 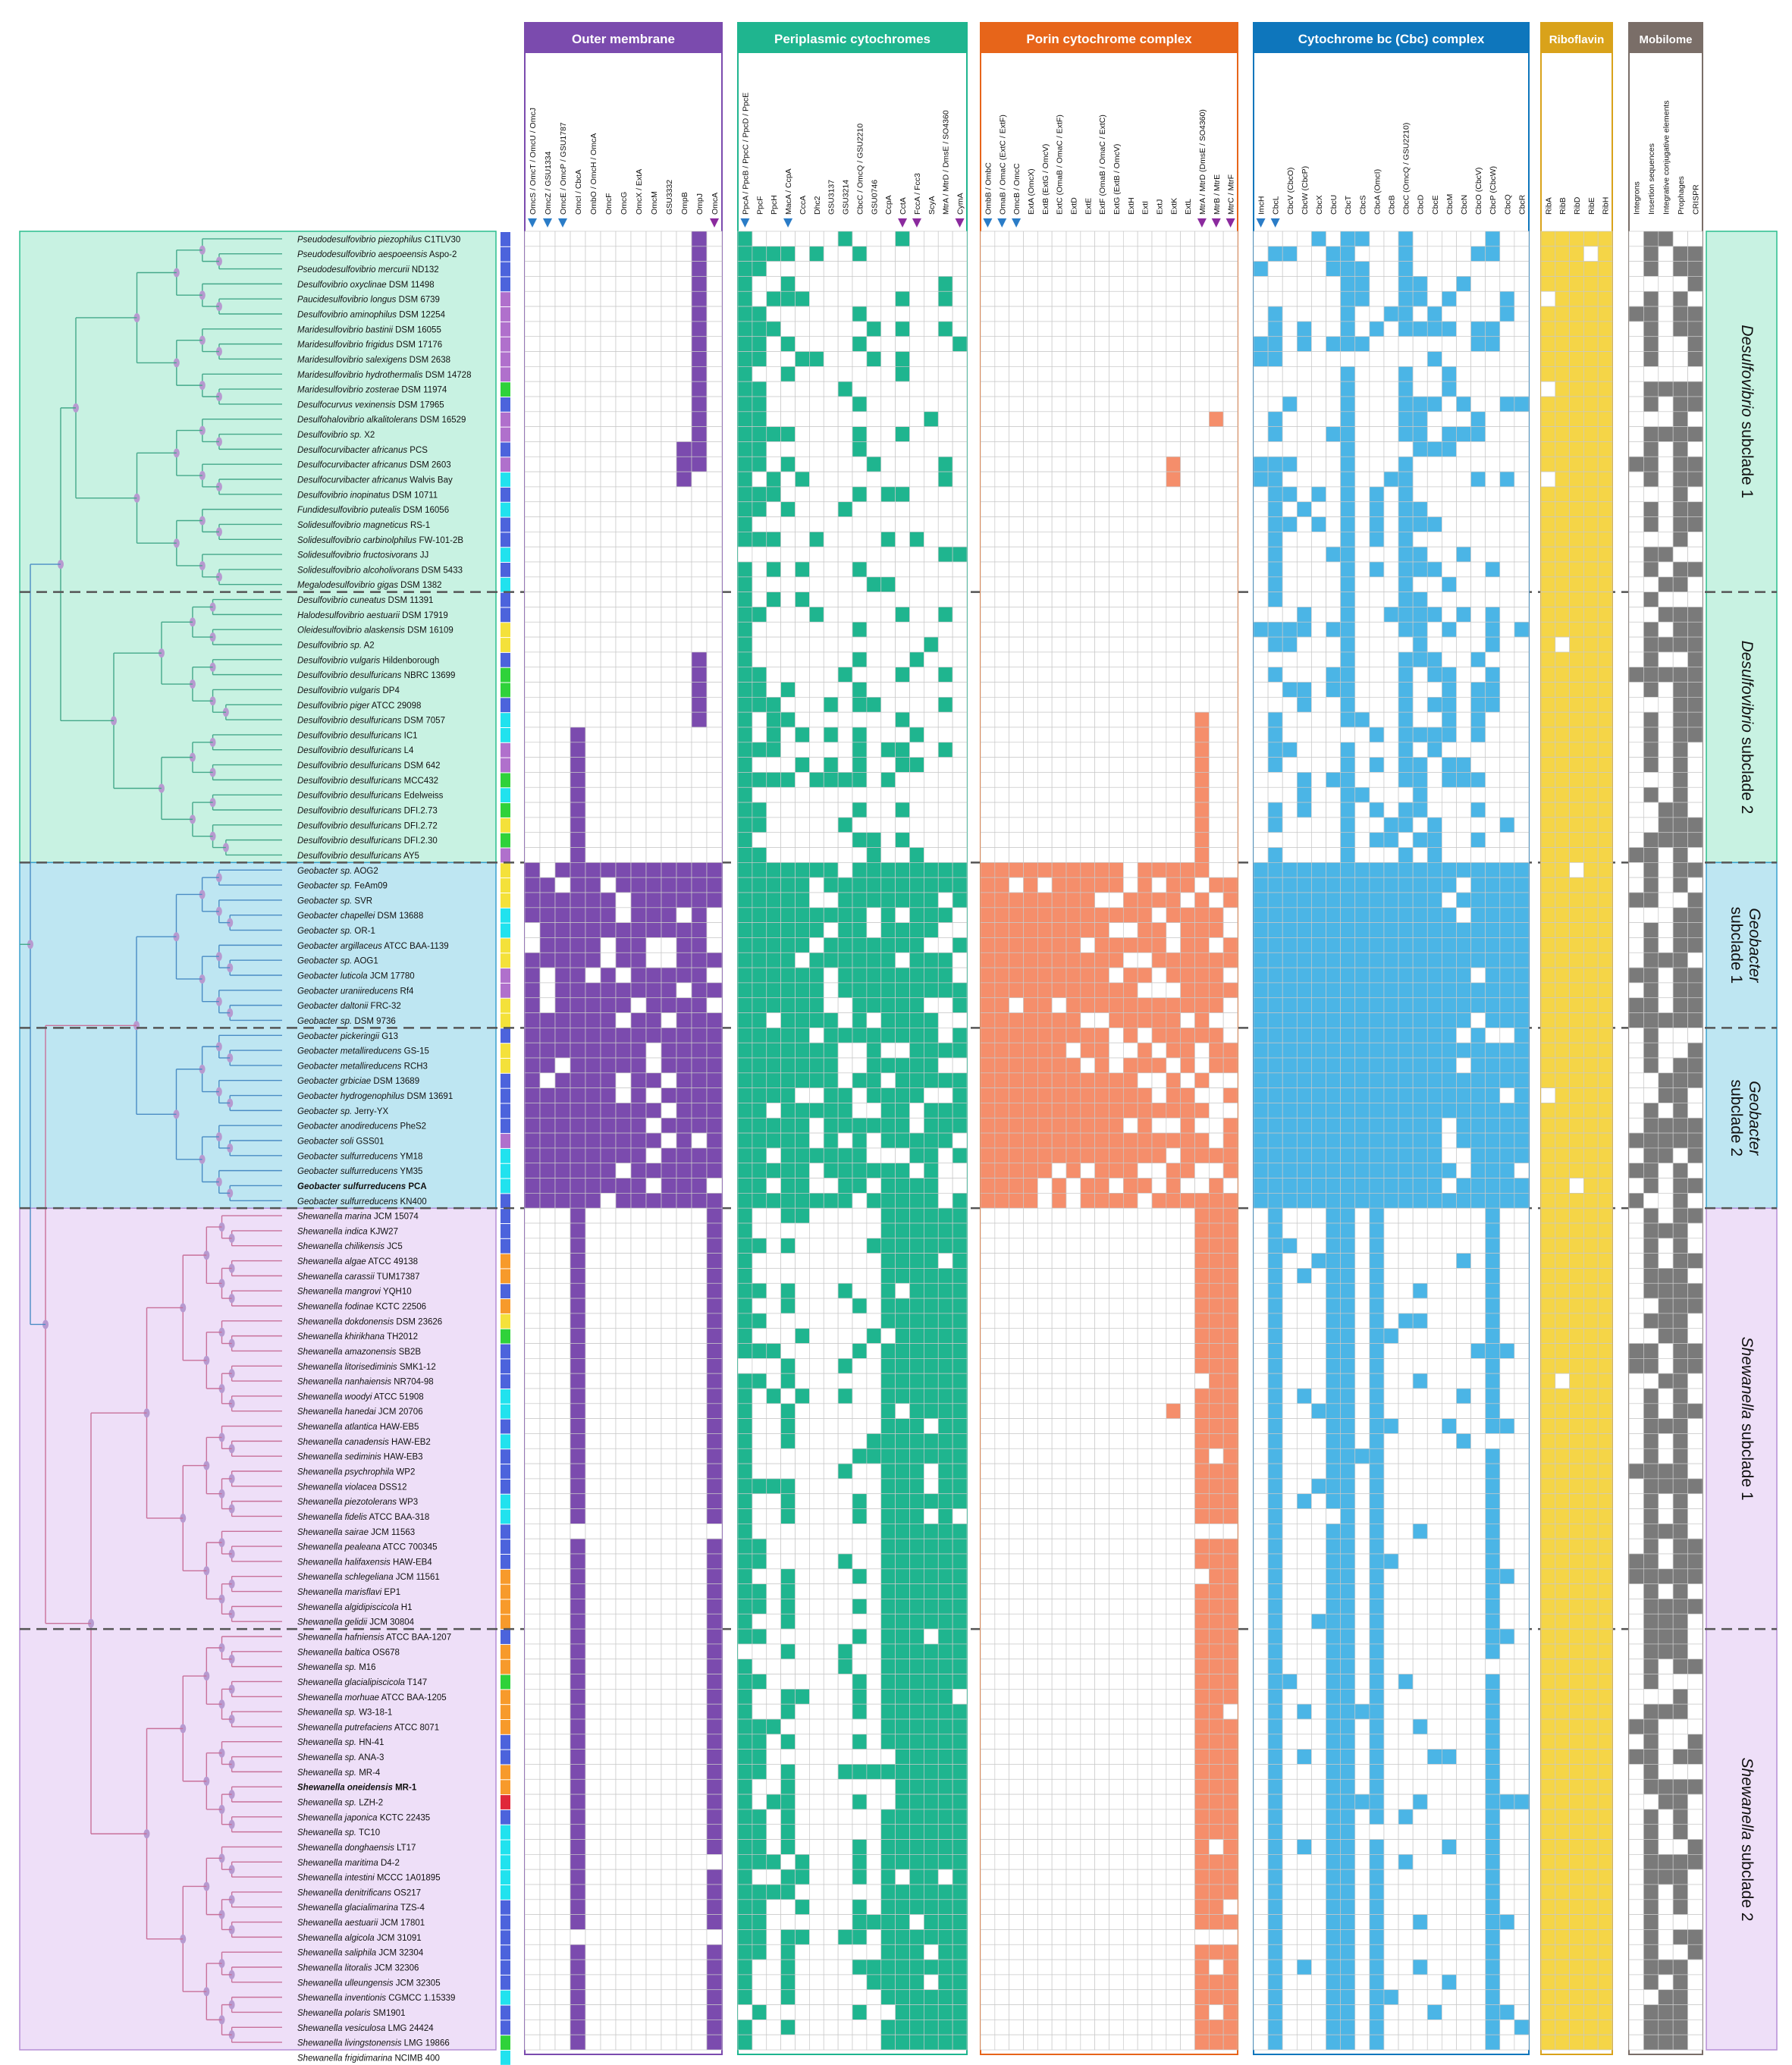 What do you see at coordinates (888, 205) in the screenshot?
I see `gene-label-1-10: CcpA` at bounding box center [888, 205].